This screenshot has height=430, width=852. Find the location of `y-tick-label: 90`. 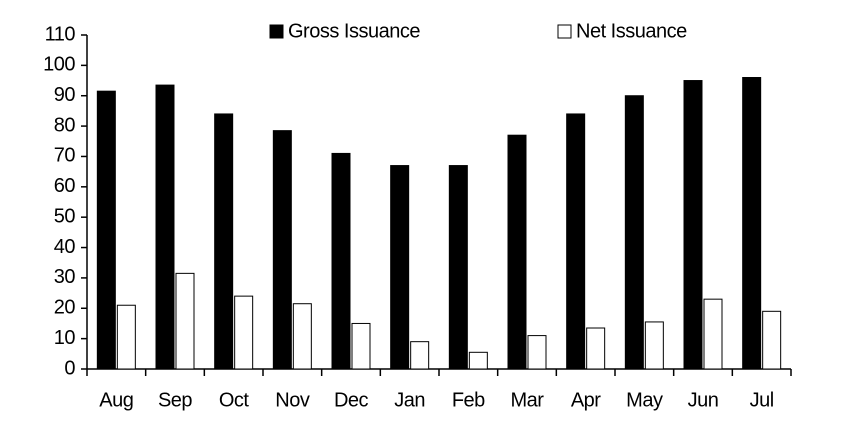

y-tick-label: 90 is located at coordinates (65, 95).